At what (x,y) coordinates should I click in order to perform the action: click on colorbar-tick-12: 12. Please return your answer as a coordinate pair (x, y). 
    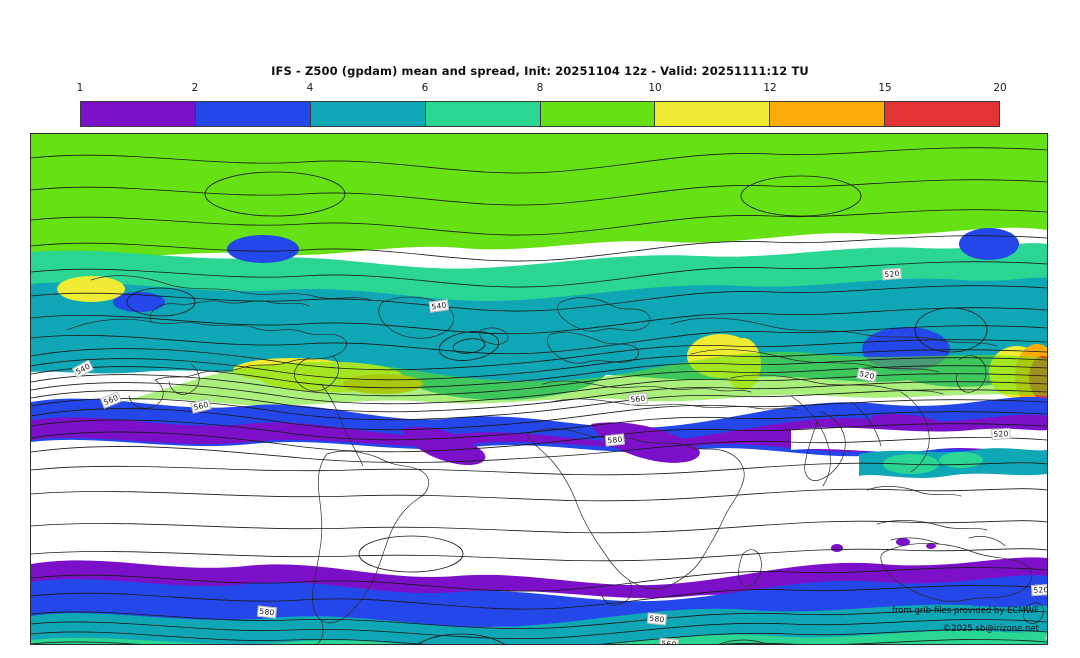
    Looking at the image, I should click on (770, 88).